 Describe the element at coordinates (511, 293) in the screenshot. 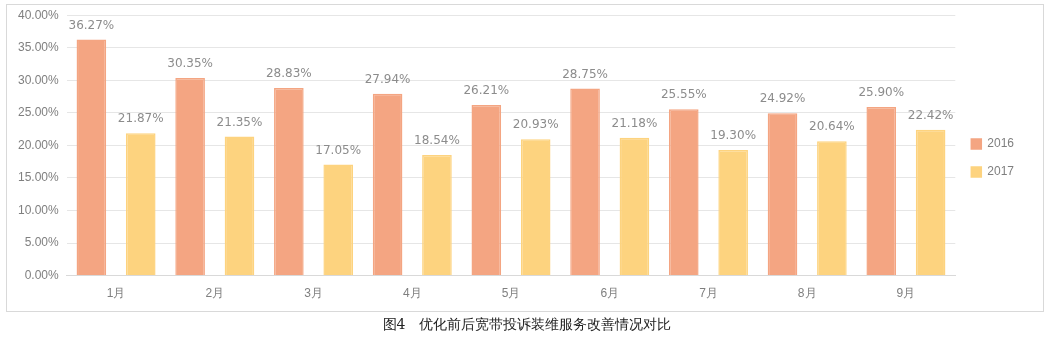

I see `x-tick-label: 5月` at that location.